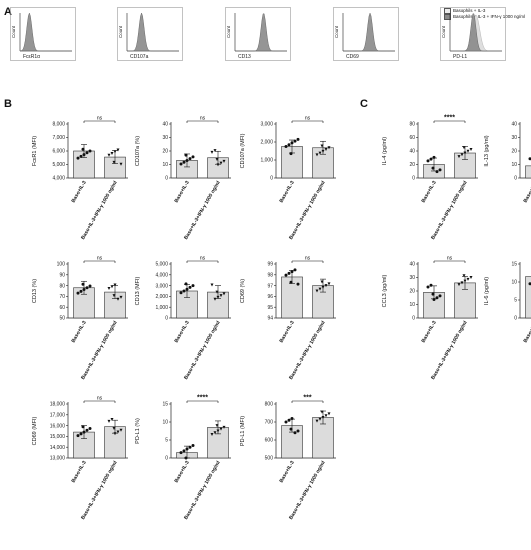 Image resolution: width=531 pixels, height=550 pixels. Describe the element at coordinates (269, 423) in the screenshot. I see `y-tick-label: 700` at that location.